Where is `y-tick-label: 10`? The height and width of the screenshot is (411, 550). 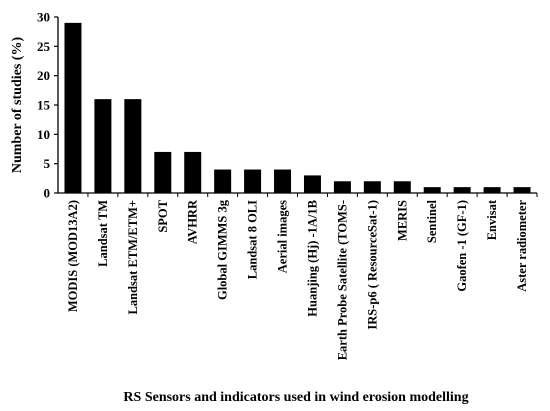
y-tick-label: 10 is located at coordinates (43, 134).